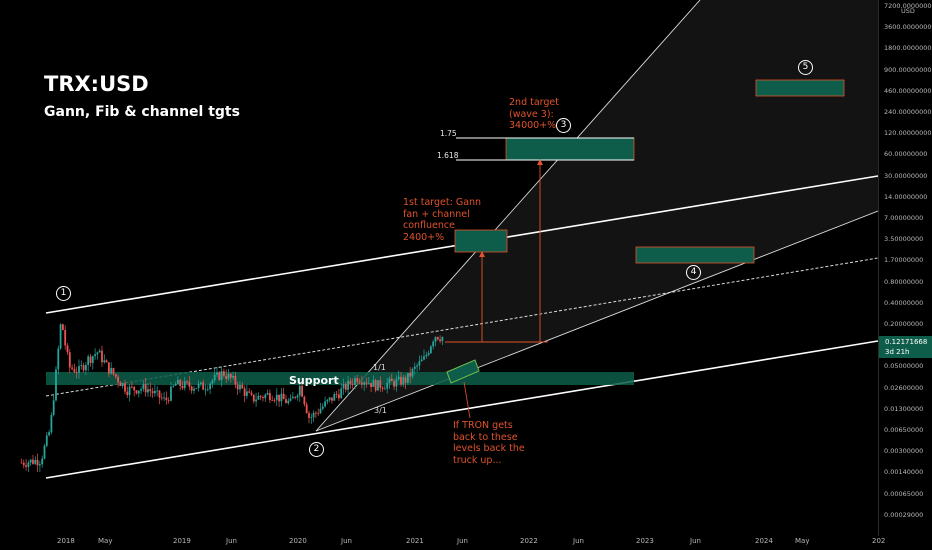 The width and height of the screenshot is (932, 550). I want to click on price-axis, so click(905, 268).